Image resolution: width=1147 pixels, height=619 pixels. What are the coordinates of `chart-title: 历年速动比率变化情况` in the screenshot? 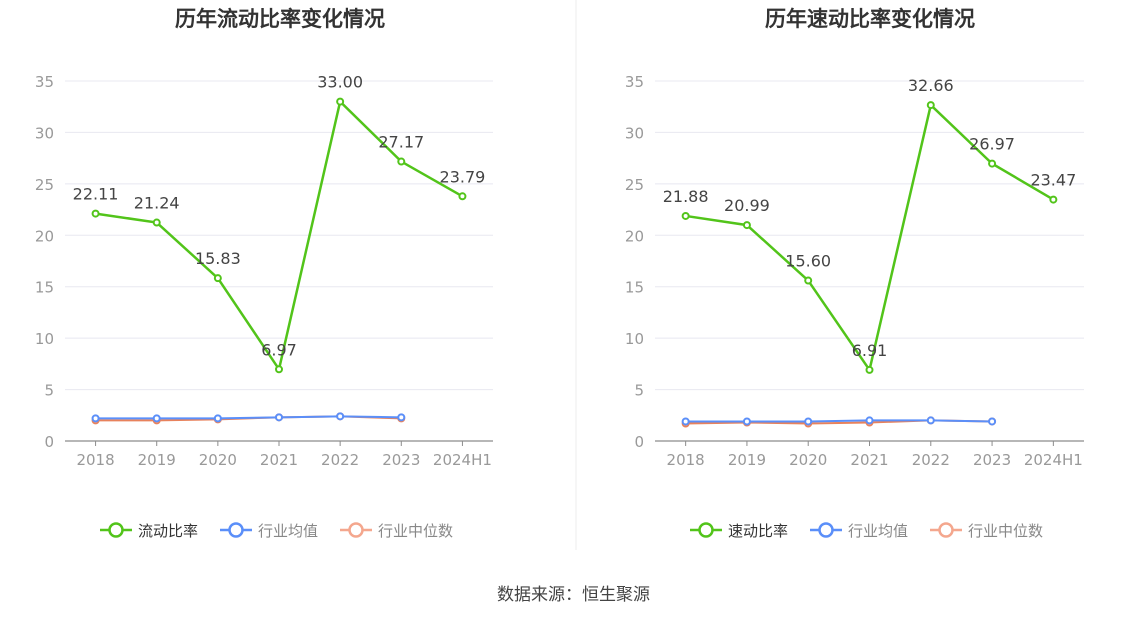 It's located at (870, 19).